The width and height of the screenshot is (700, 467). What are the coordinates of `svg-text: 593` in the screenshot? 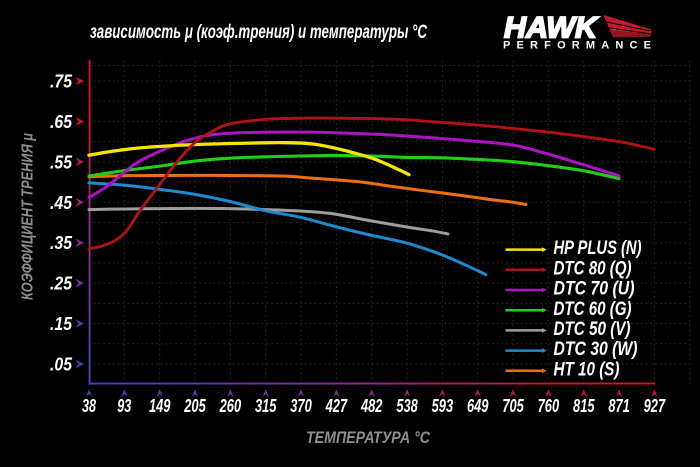 It's located at (443, 406).